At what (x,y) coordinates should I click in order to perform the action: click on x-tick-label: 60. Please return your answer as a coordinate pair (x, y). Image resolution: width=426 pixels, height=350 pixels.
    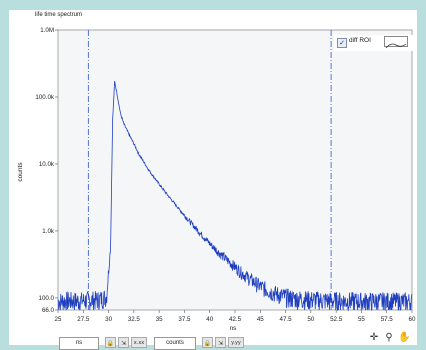
    Looking at the image, I should click on (412, 319).